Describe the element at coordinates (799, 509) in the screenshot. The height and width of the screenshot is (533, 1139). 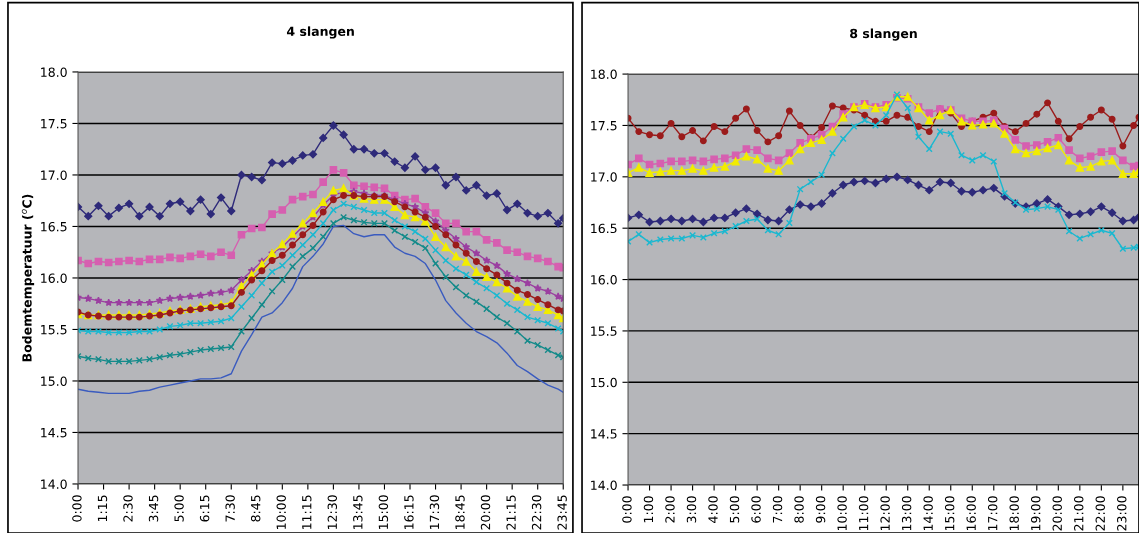
I see `x-tick-label: 8:00` at that location.